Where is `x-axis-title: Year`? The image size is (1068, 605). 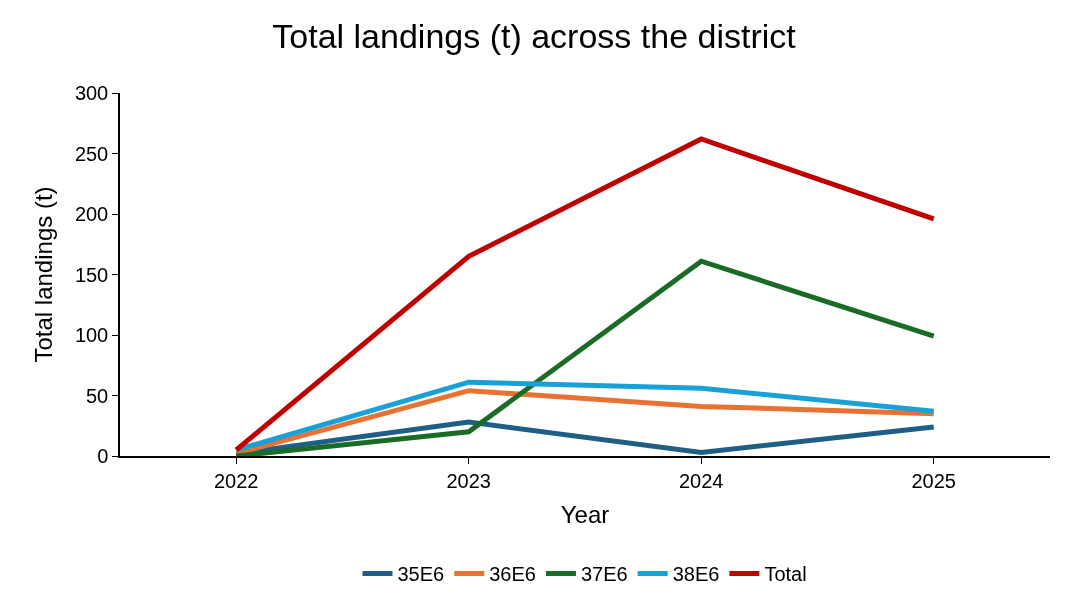
x-axis-title: Year is located at coordinates (585, 514).